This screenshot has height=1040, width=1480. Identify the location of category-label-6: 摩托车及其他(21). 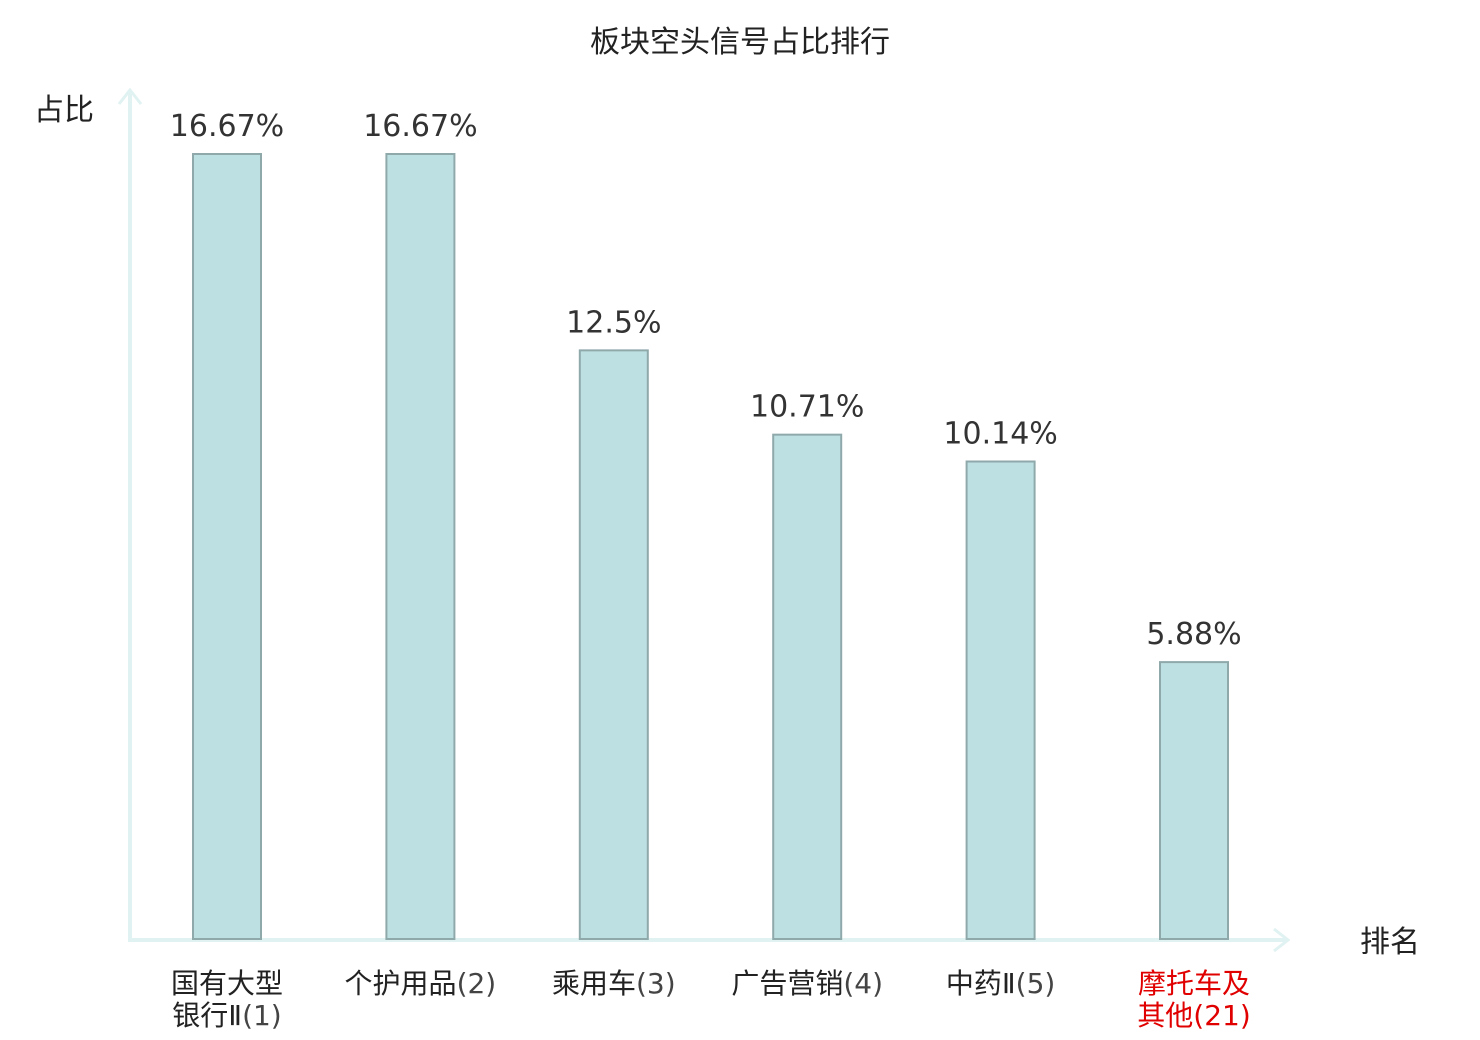
(1194, 999).